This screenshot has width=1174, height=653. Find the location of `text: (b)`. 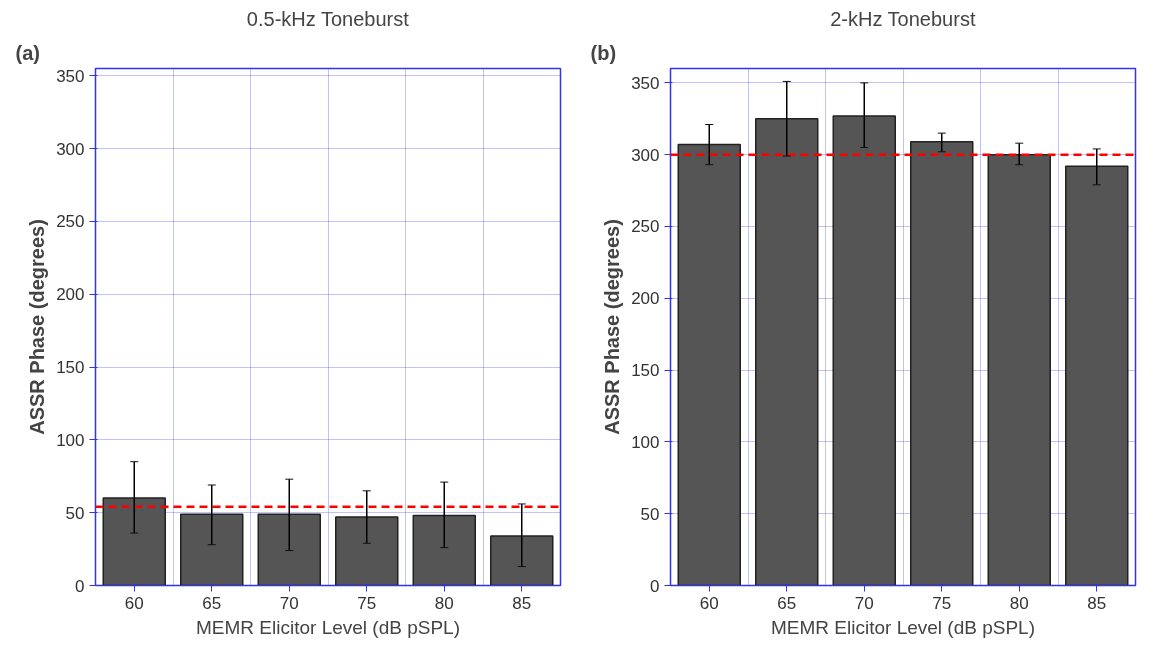

text: (b) is located at coordinates (603, 52).